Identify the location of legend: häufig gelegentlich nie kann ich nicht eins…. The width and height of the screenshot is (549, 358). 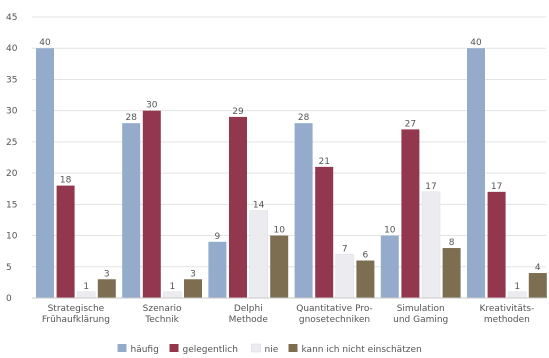
(269, 349).